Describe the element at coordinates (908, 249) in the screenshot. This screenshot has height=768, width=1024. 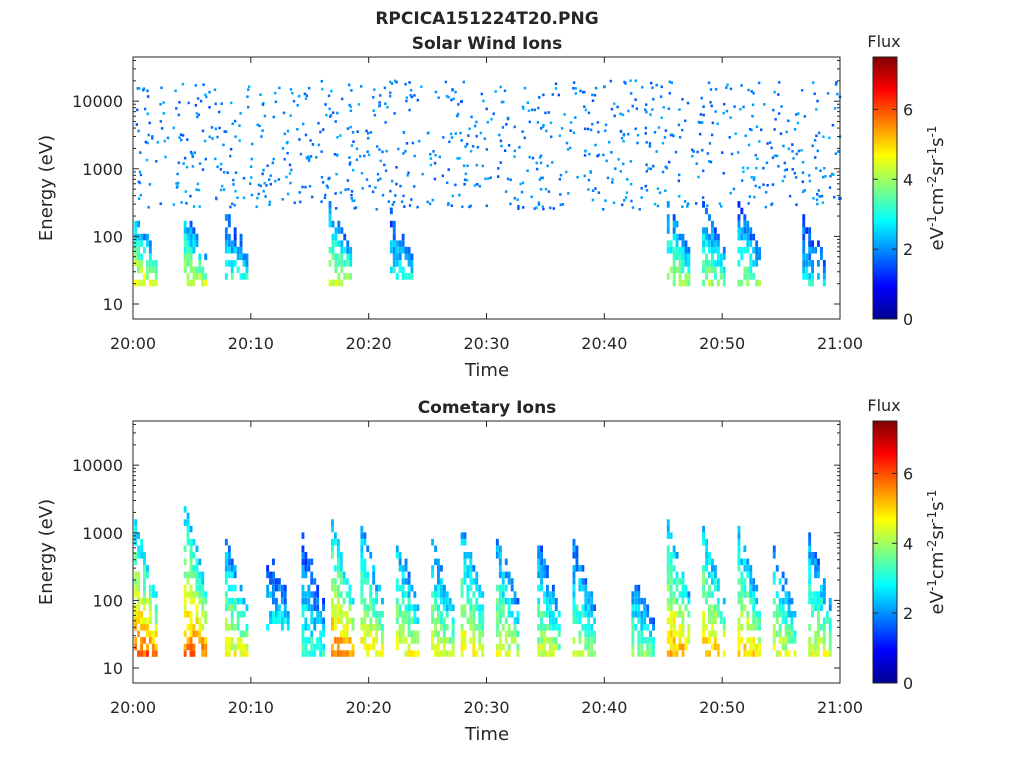
I see `colorbar-tick-label: 2` at that location.